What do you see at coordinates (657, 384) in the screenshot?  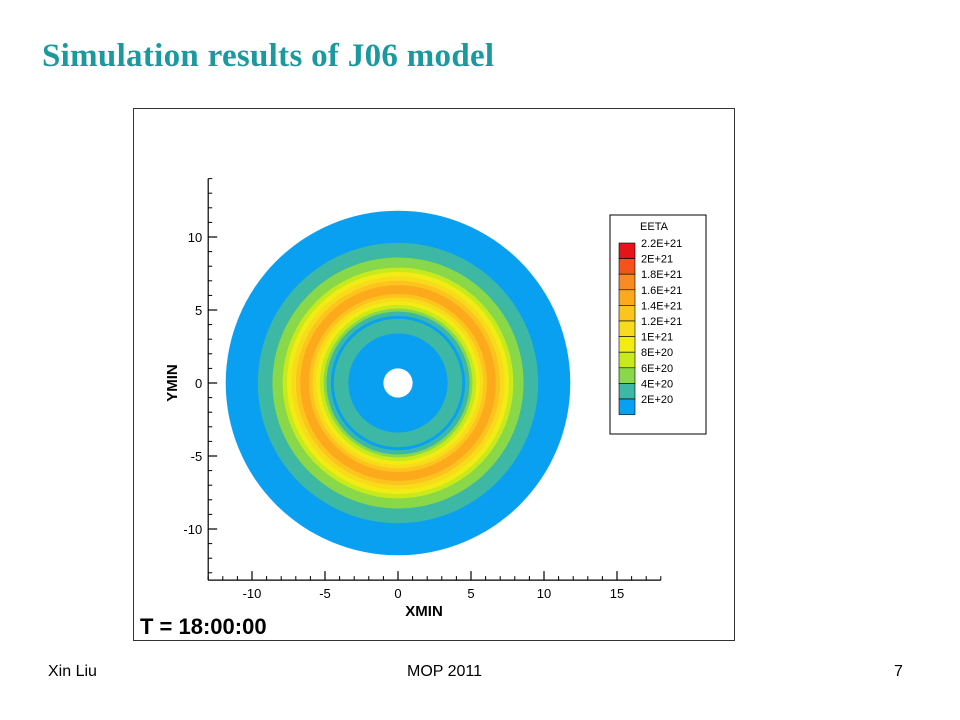 I see `legend-label: 4E+20` at bounding box center [657, 384].